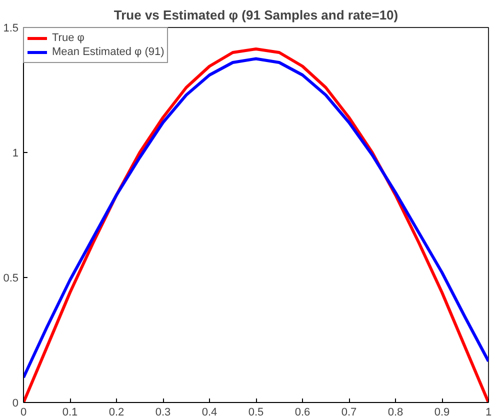  I want to click on x-tick-label: 0.7, so click(349, 412).